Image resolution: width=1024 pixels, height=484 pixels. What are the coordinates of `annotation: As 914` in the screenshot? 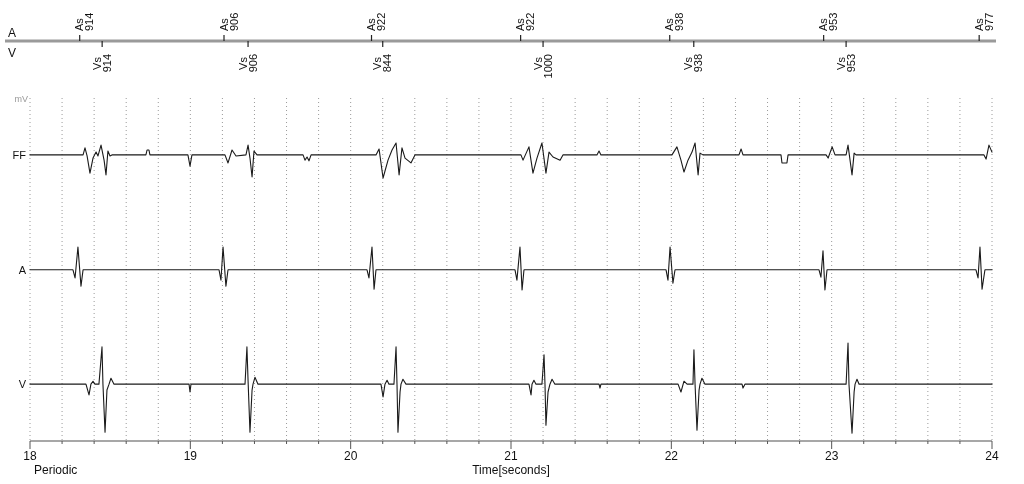 It's located at (84, 21).